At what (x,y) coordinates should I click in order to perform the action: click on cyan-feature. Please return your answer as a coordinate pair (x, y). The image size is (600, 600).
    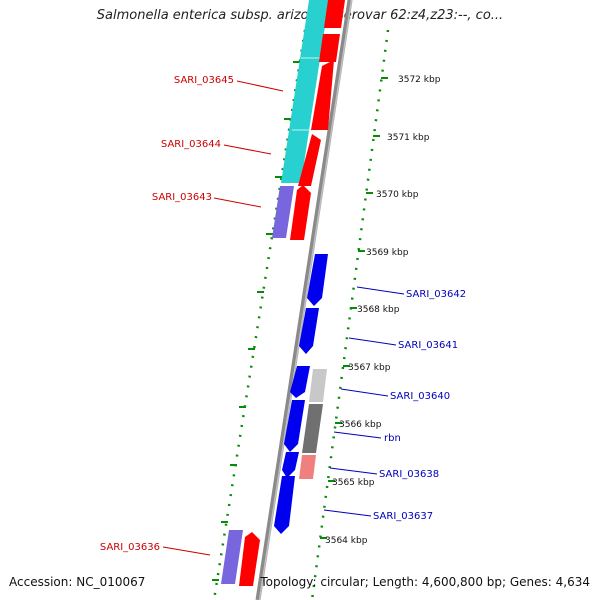
    Looking at the image, I should click on (305, 91).